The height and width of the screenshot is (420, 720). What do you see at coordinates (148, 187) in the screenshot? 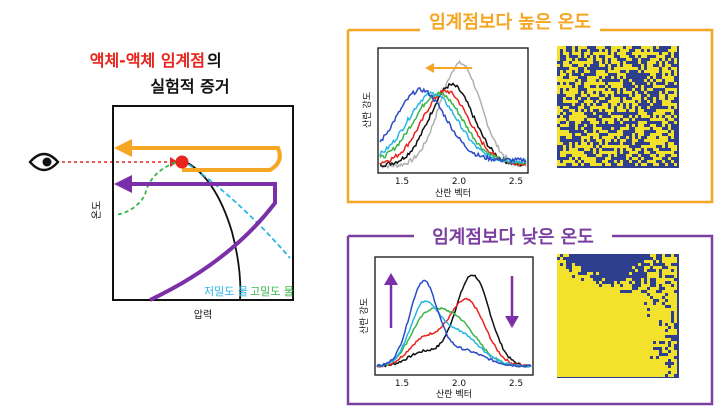
I see `high-density-widom-line` at bounding box center [148, 187].